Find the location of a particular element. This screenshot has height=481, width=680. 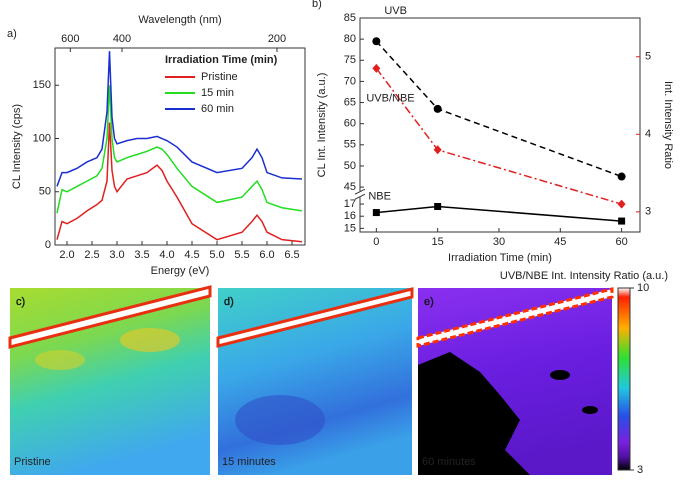

map-caption: 15 minutes is located at coordinates (249, 462).